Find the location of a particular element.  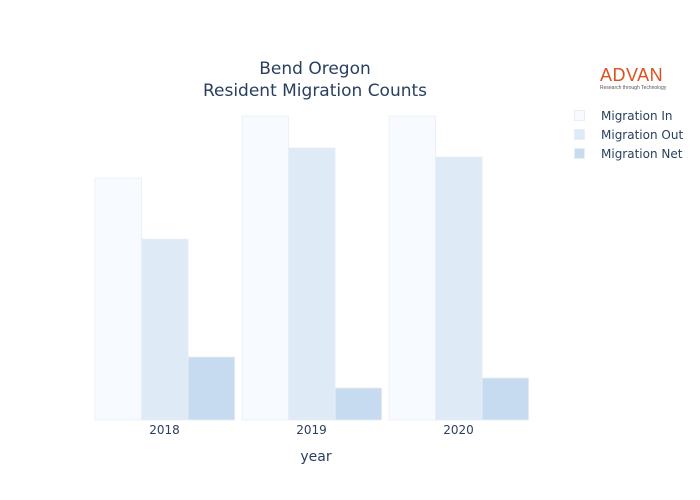

x-tick-labels: 2018 2019 2020 is located at coordinates (311, 430).